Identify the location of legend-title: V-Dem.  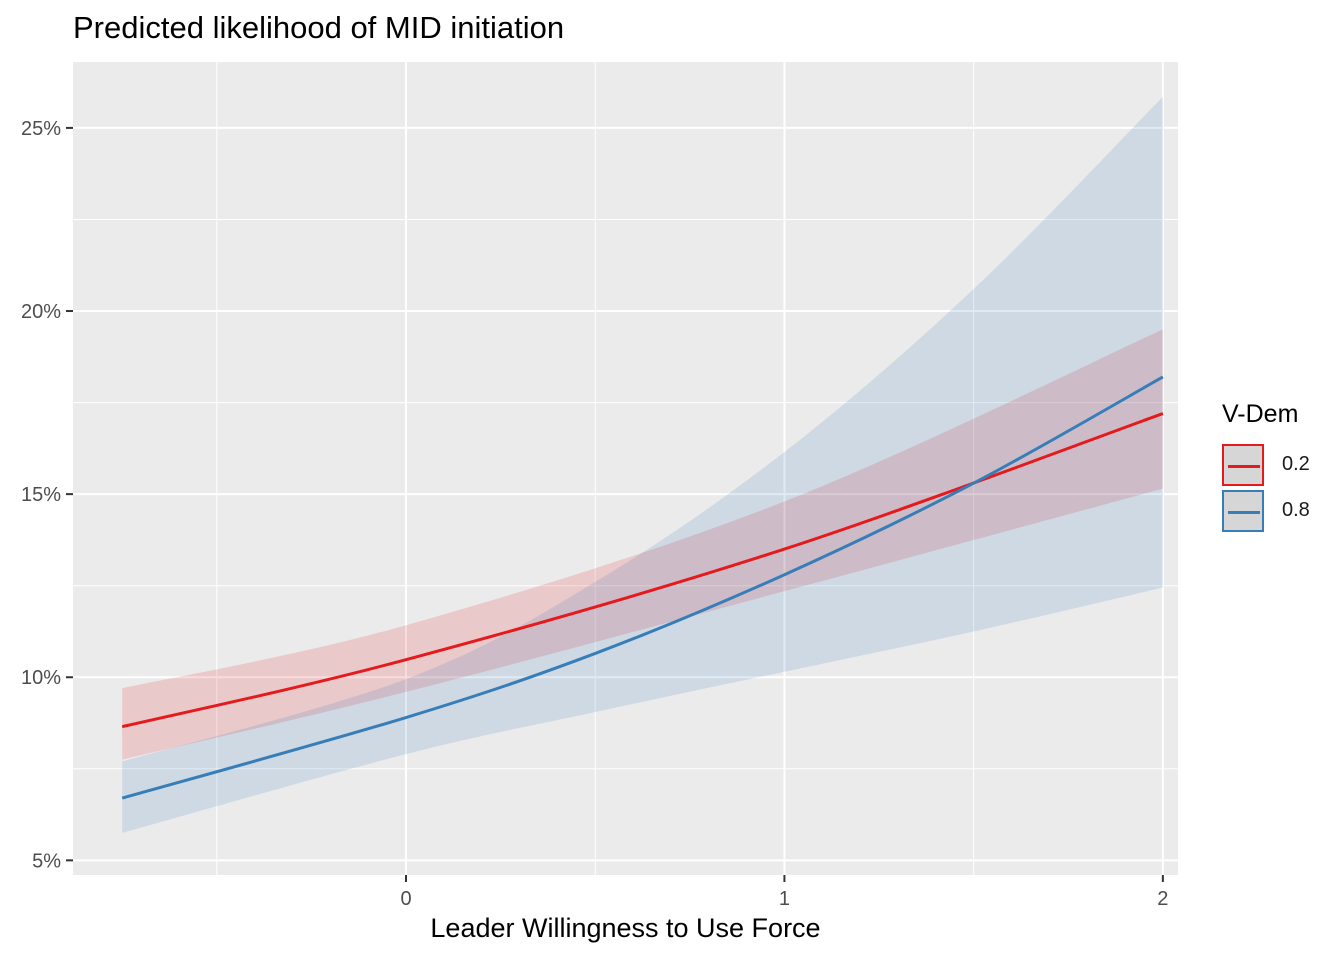
(1260, 414).